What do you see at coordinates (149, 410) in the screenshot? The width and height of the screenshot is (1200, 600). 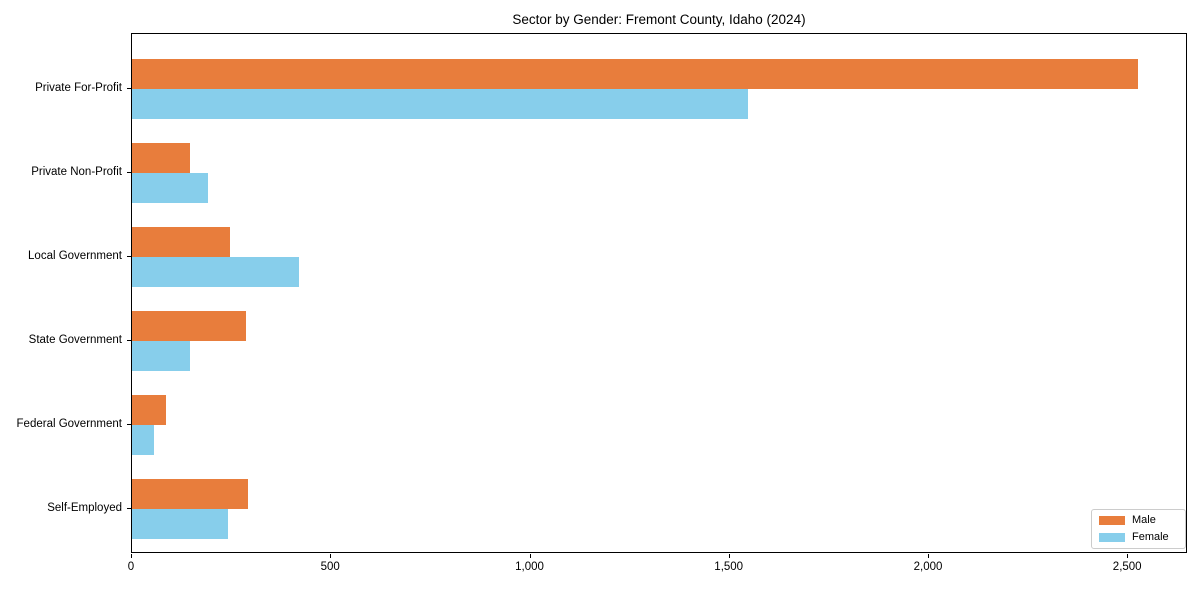 I see `bar-male-federal-government` at bounding box center [149, 410].